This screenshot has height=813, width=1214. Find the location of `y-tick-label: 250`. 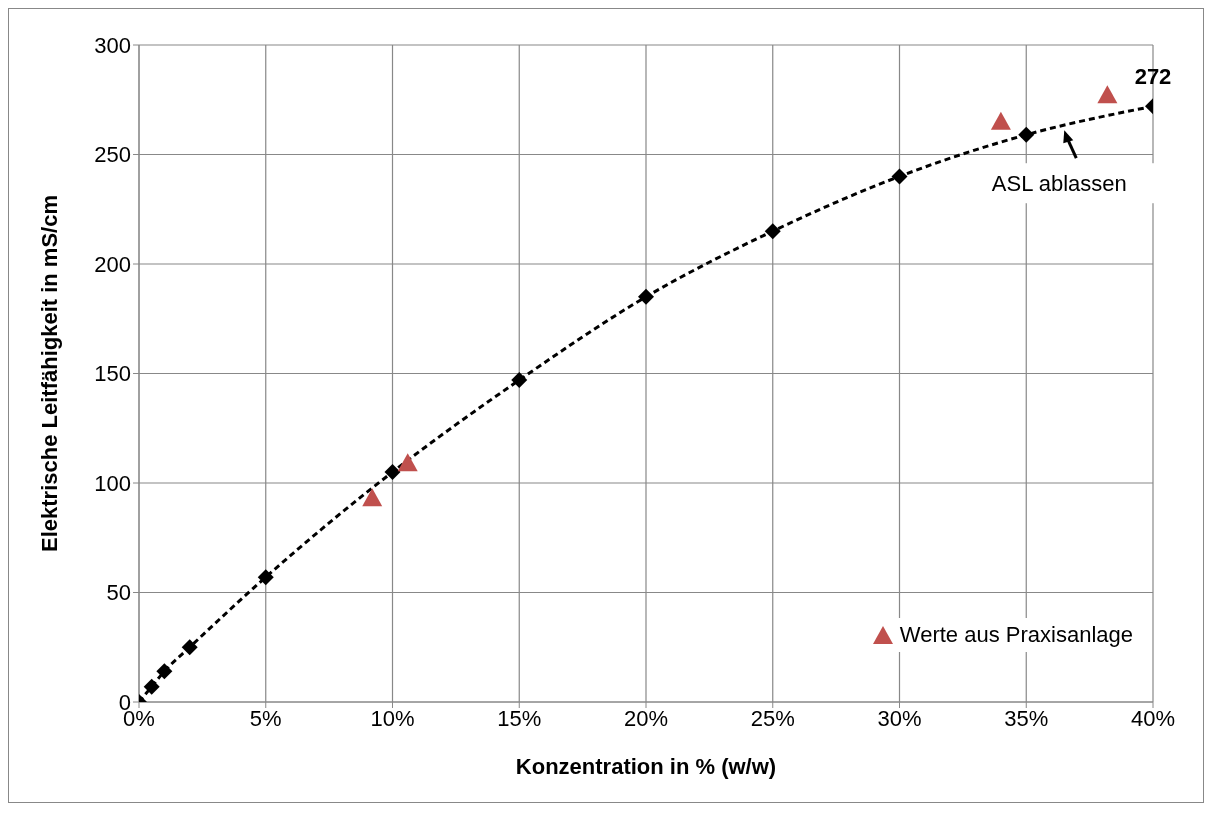

y-tick-label: 250 is located at coordinates (112, 155).